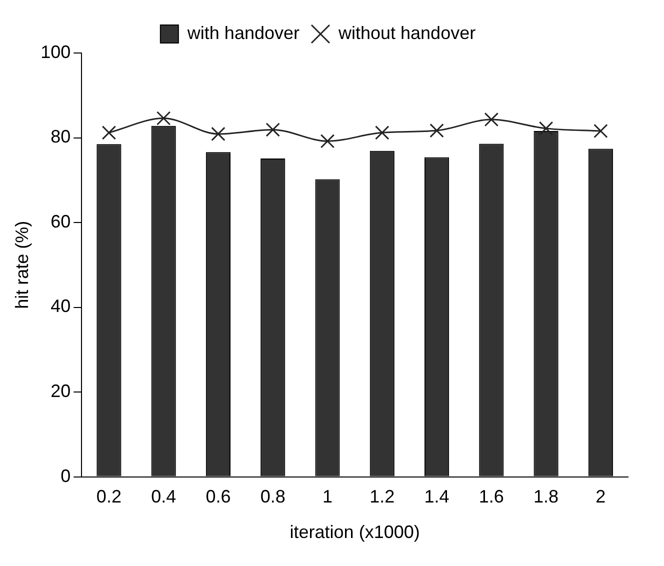 This screenshot has height=566, width=664. Describe the element at coordinates (109, 496) in the screenshot. I see `x-tick-label: 0.2` at that location.